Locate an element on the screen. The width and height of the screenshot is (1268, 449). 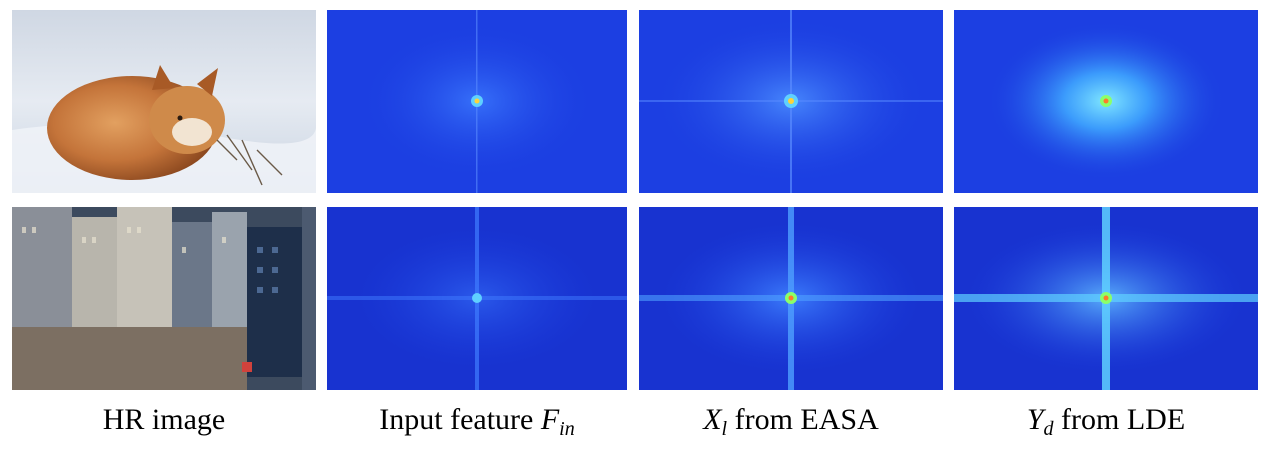
caption-easa: Xl from EASA is located at coordinates (791, 420).